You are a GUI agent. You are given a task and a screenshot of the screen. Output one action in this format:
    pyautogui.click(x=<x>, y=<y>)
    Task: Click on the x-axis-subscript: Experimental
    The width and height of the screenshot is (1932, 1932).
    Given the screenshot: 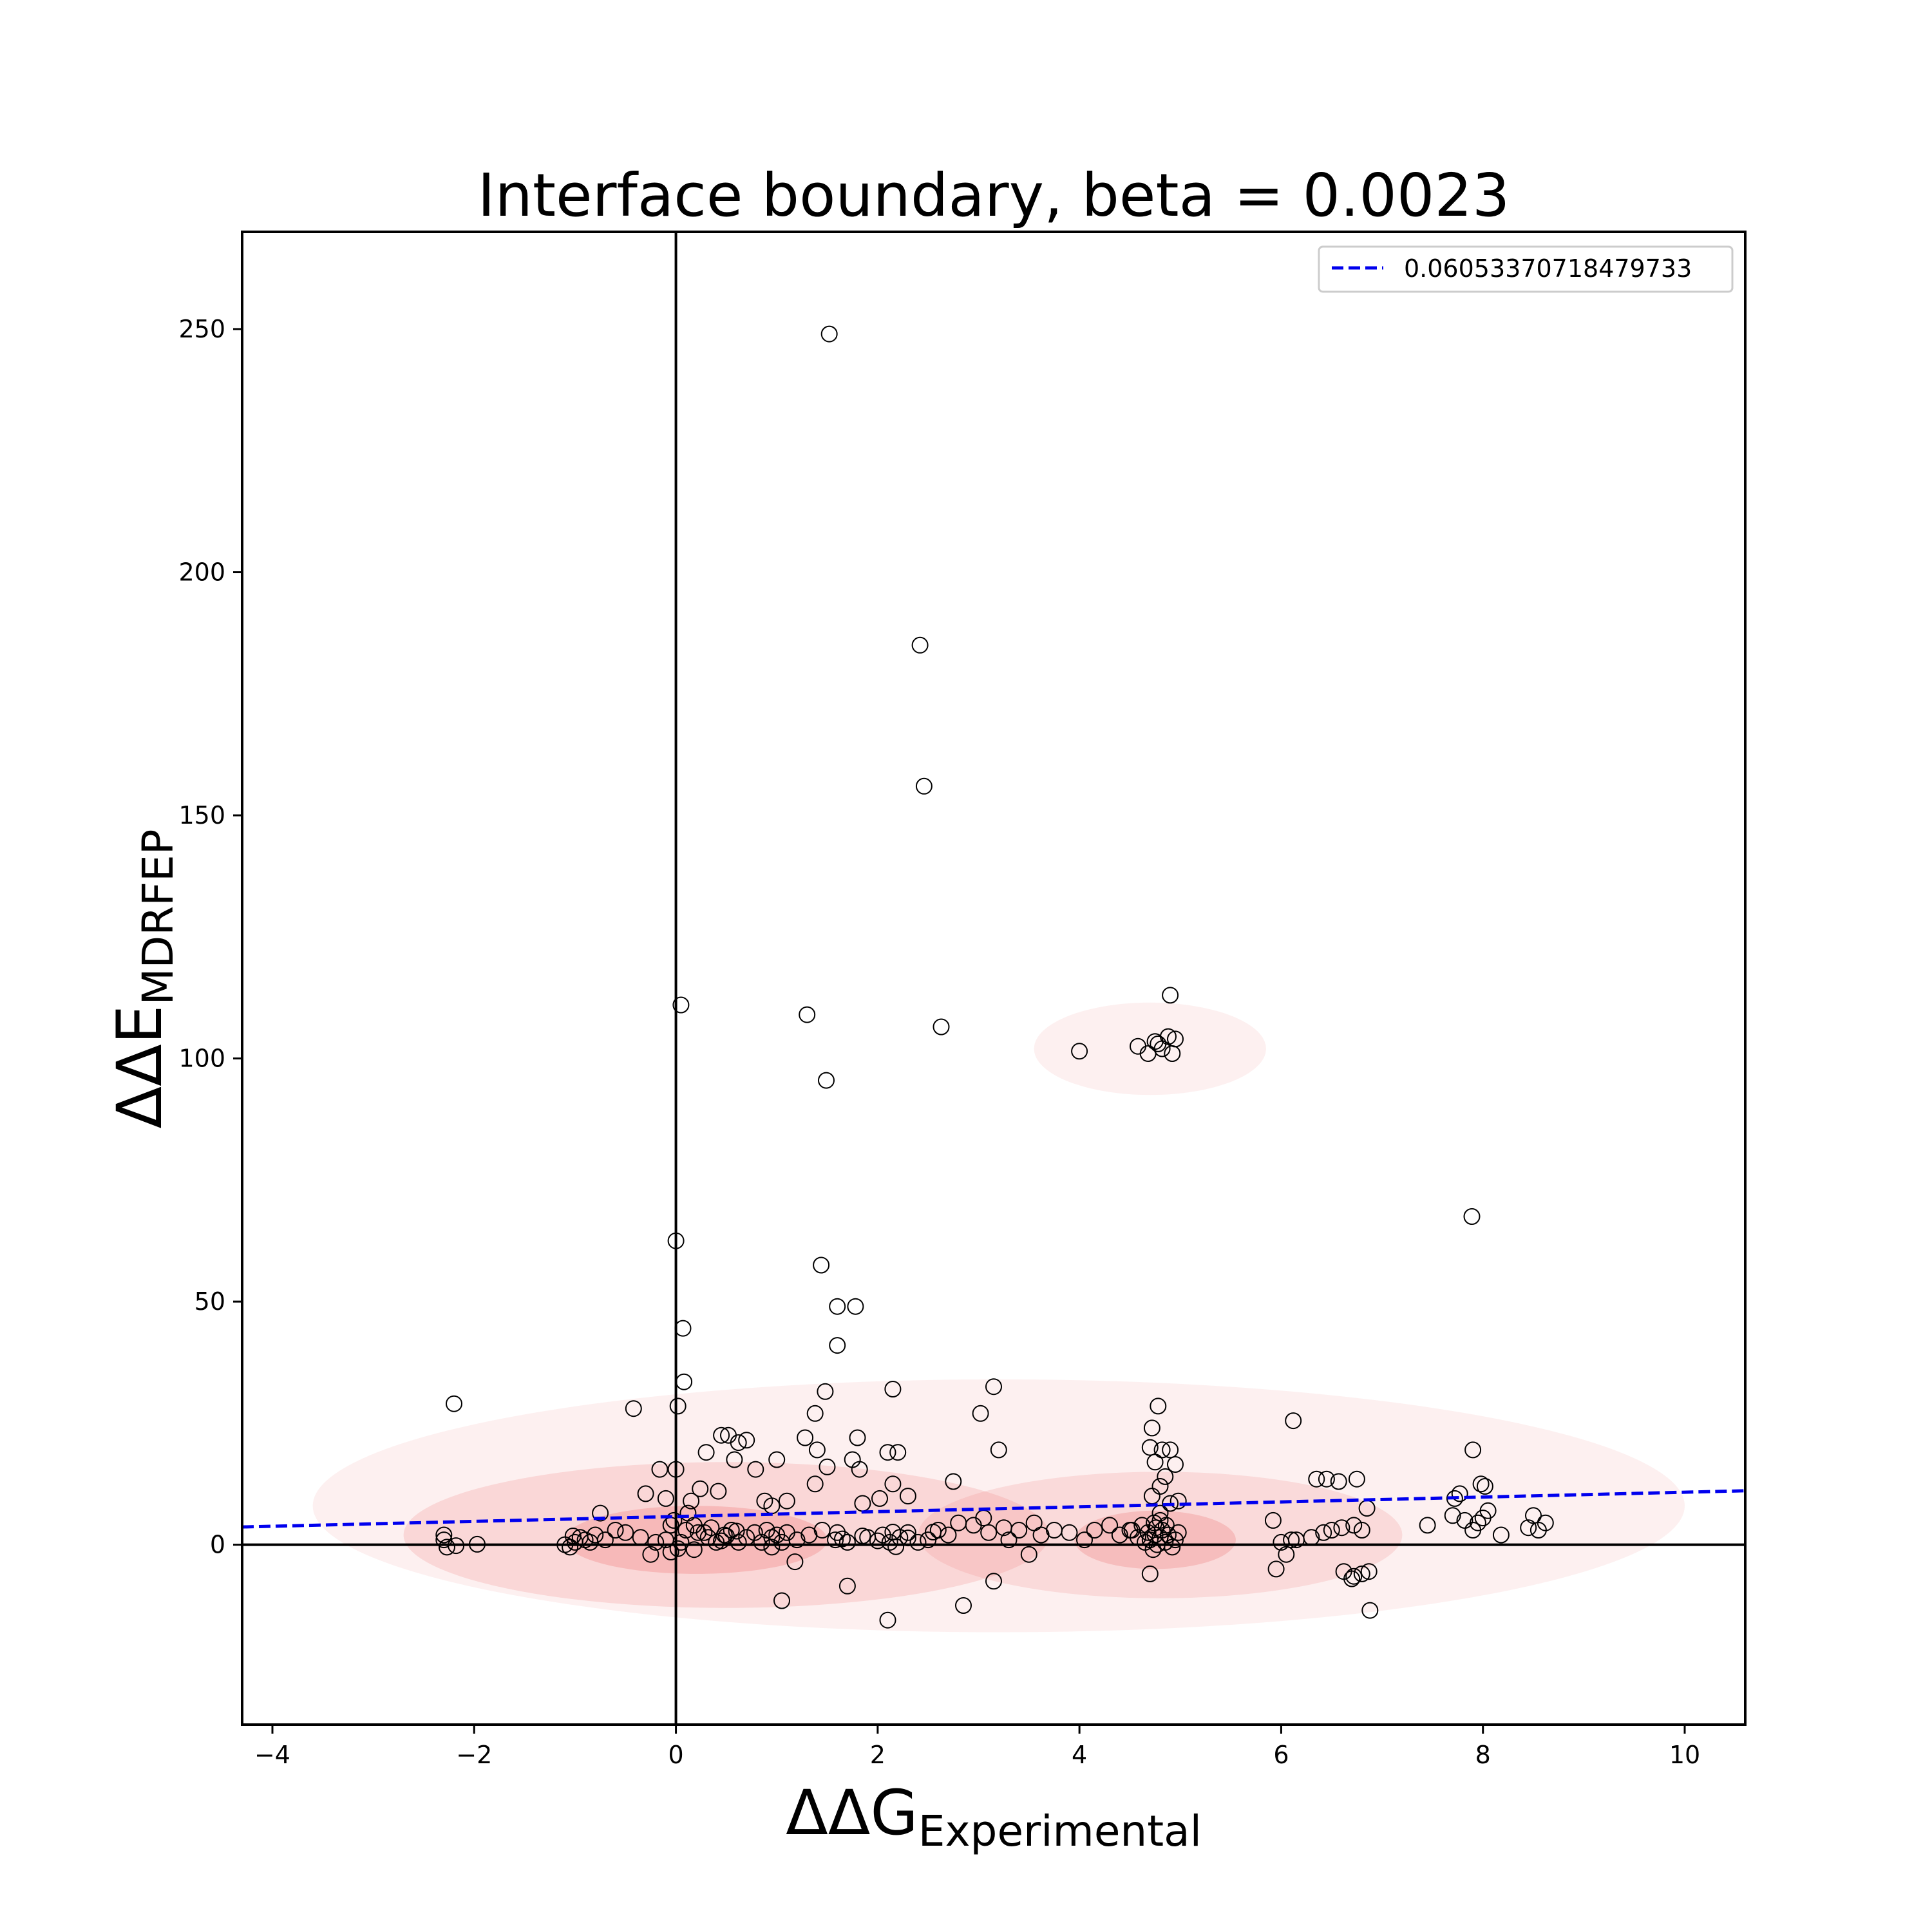 What is the action you would take?
    pyautogui.click(x=1060, y=1831)
    